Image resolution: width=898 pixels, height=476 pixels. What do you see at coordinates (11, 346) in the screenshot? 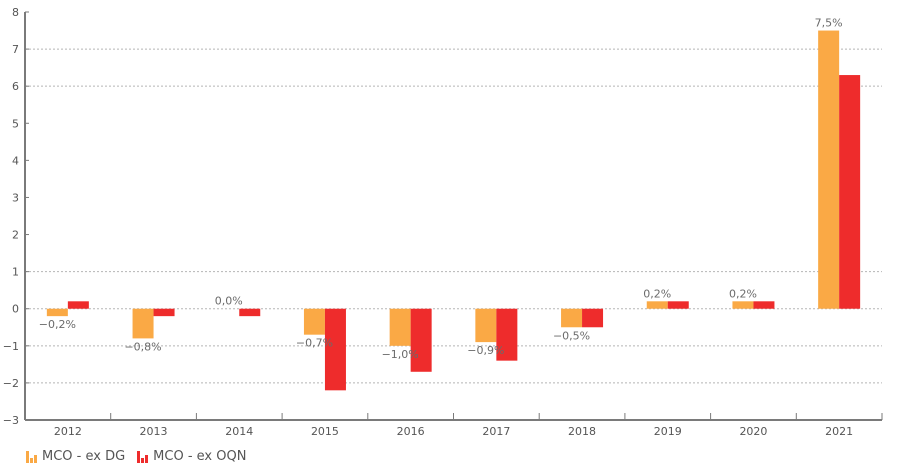
I see `y-tick-label: −1` at bounding box center [11, 346].